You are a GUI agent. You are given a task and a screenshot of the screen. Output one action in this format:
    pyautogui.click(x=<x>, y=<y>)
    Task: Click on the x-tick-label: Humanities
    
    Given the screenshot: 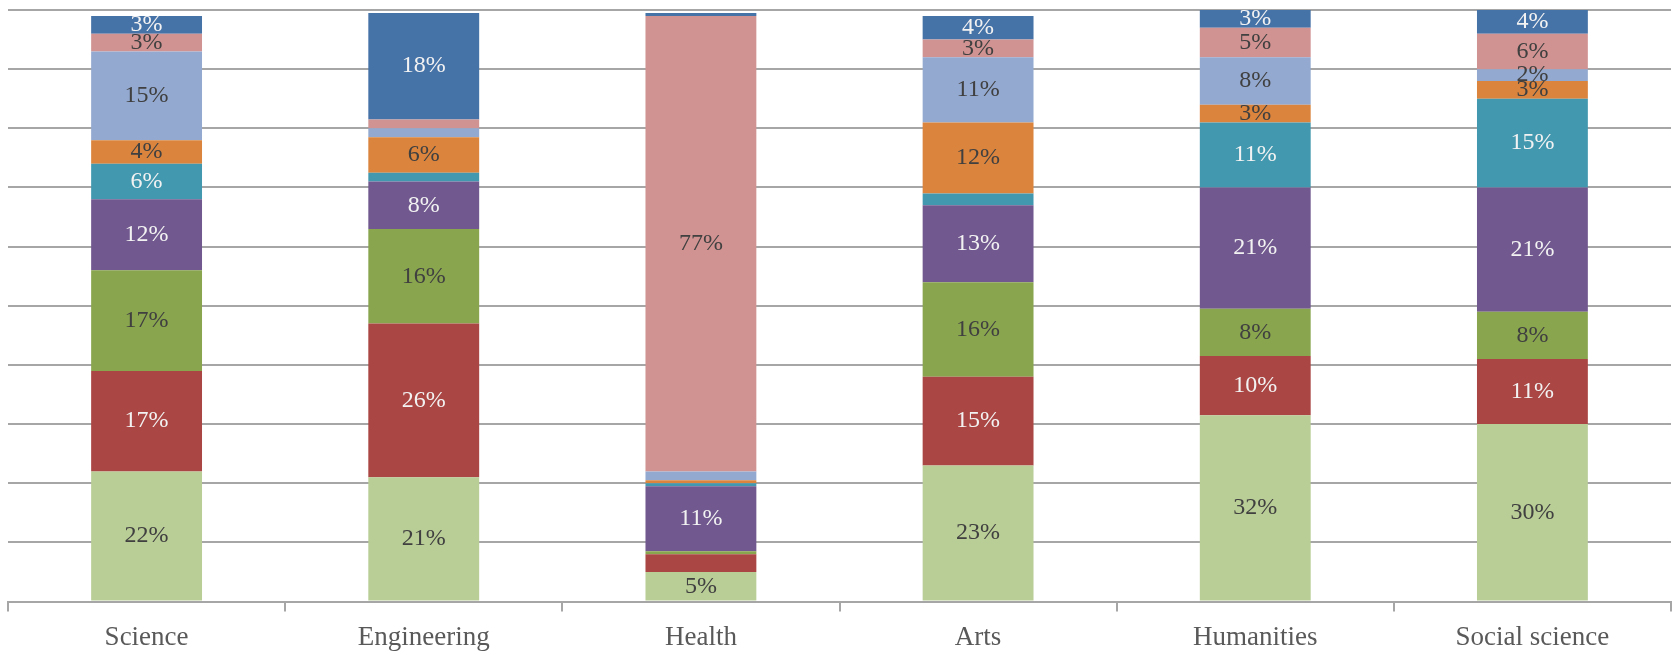 What is the action you would take?
    pyautogui.click(x=1255, y=635)
    